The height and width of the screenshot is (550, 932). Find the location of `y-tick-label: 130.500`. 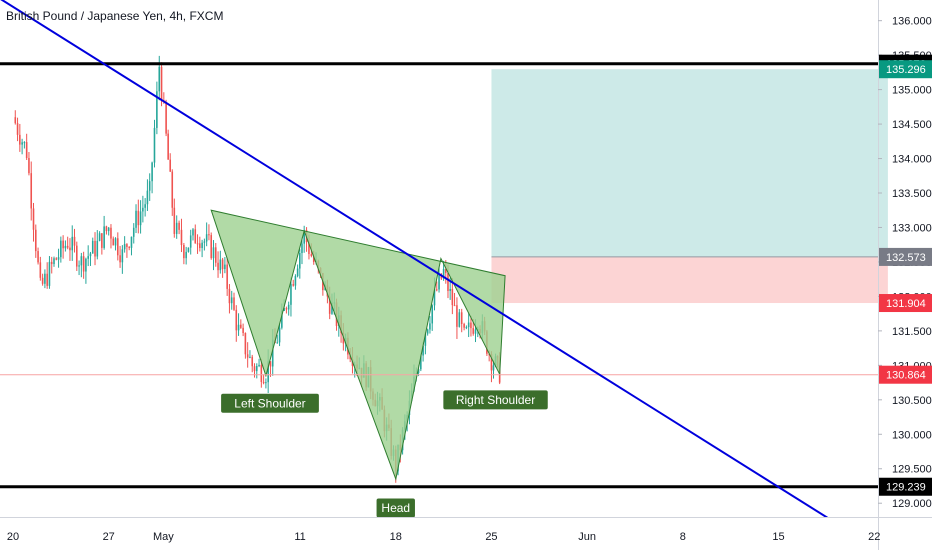

y-tick-label: 130.500 is located at coordinates (912, 401).